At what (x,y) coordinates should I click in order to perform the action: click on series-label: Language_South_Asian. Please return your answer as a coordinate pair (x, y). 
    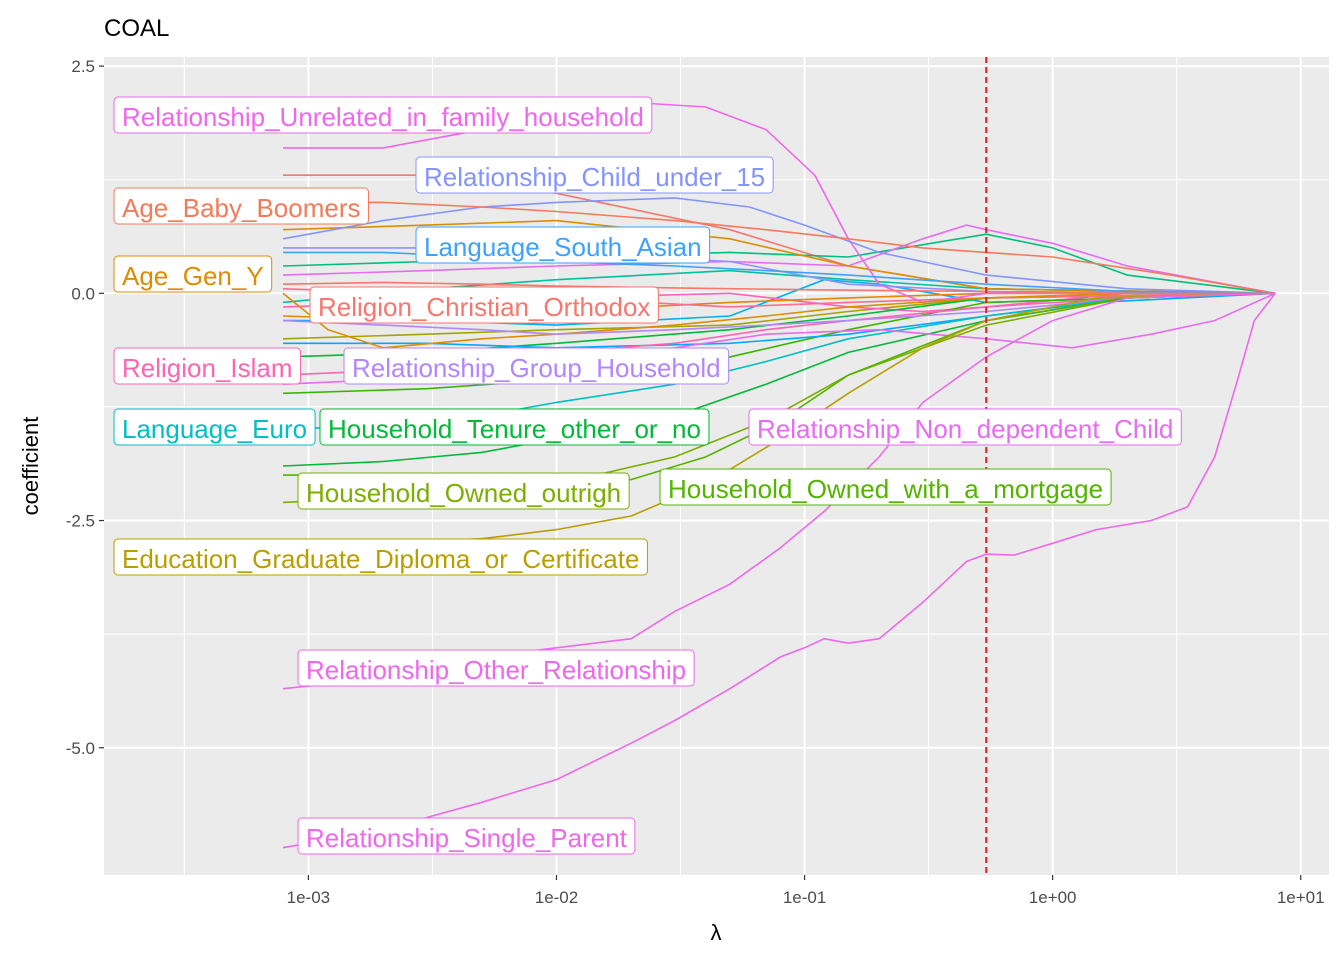
    Looking at the image, I should click on (563, 245).